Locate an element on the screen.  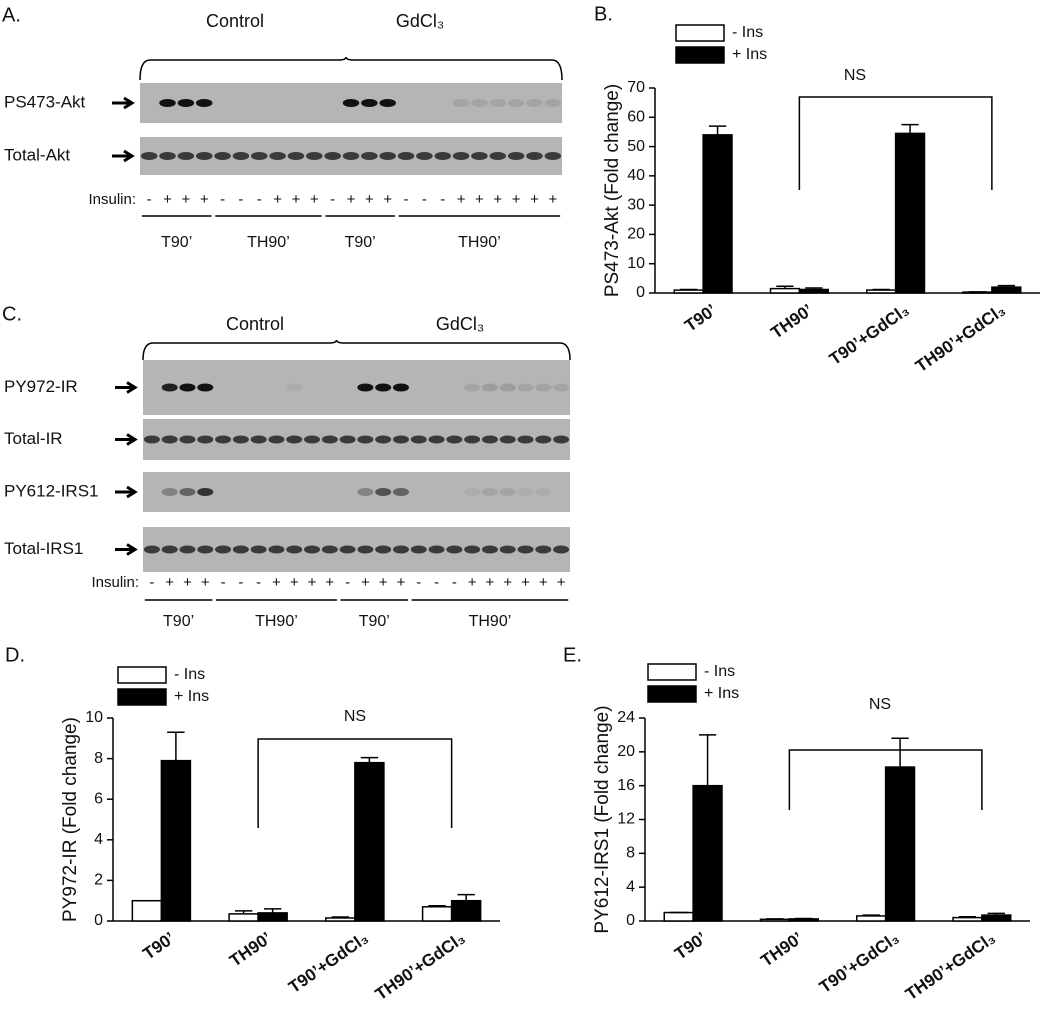
legend-label: + Ins is located at coordinates (749, 54).